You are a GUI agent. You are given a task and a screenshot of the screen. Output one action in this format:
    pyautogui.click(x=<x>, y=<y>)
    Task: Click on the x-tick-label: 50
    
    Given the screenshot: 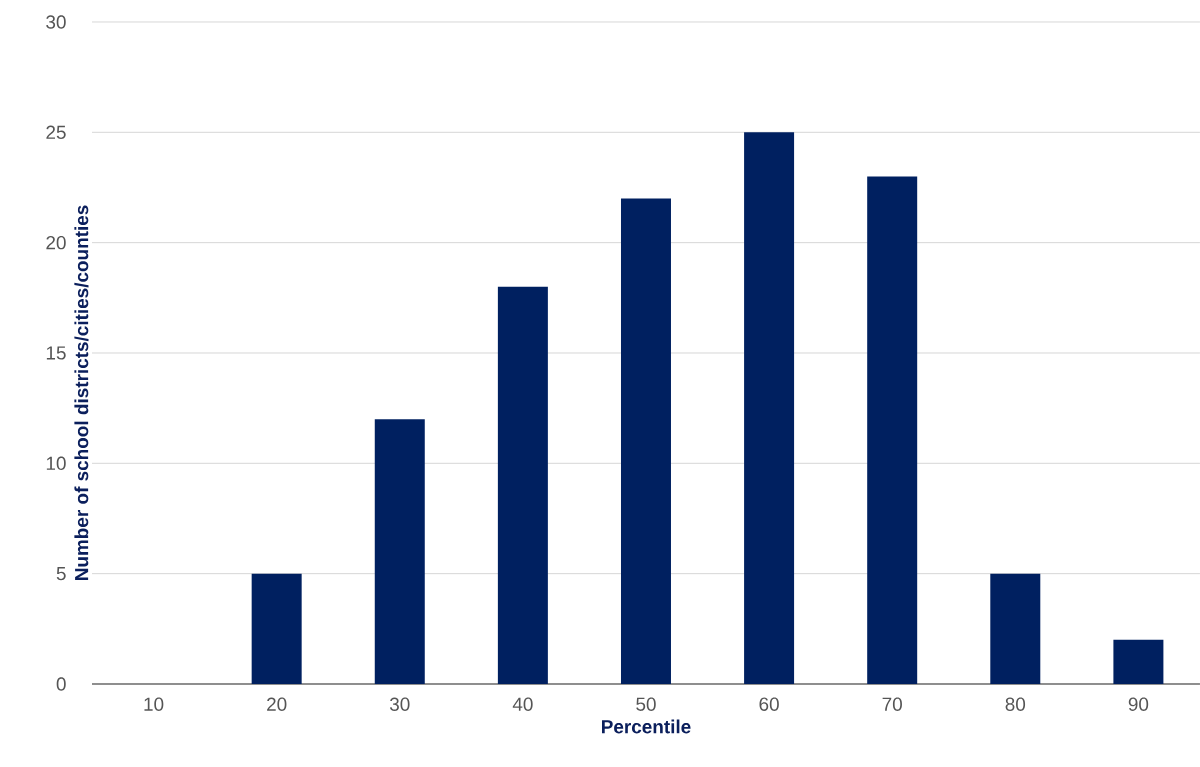 What is the action you would take?
    pyautogui.click(x=646, y=704)
    